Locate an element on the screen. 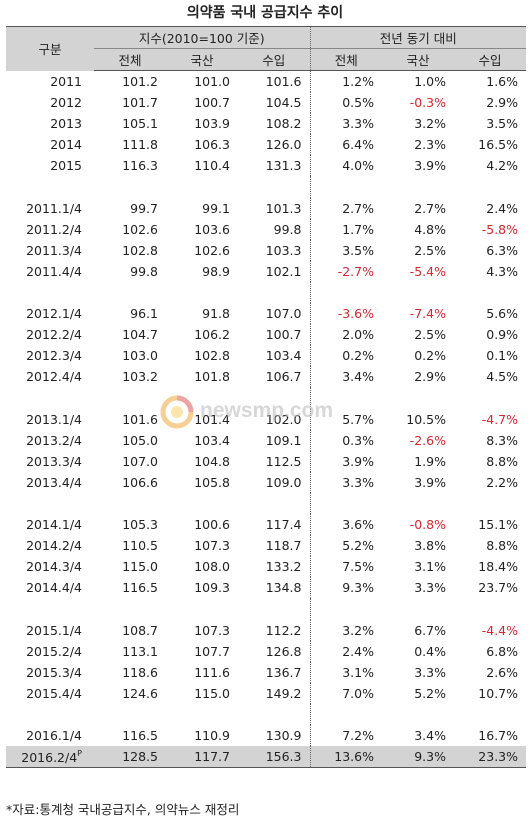  cell-value: 13.6% is located at coordinates (345, 757).